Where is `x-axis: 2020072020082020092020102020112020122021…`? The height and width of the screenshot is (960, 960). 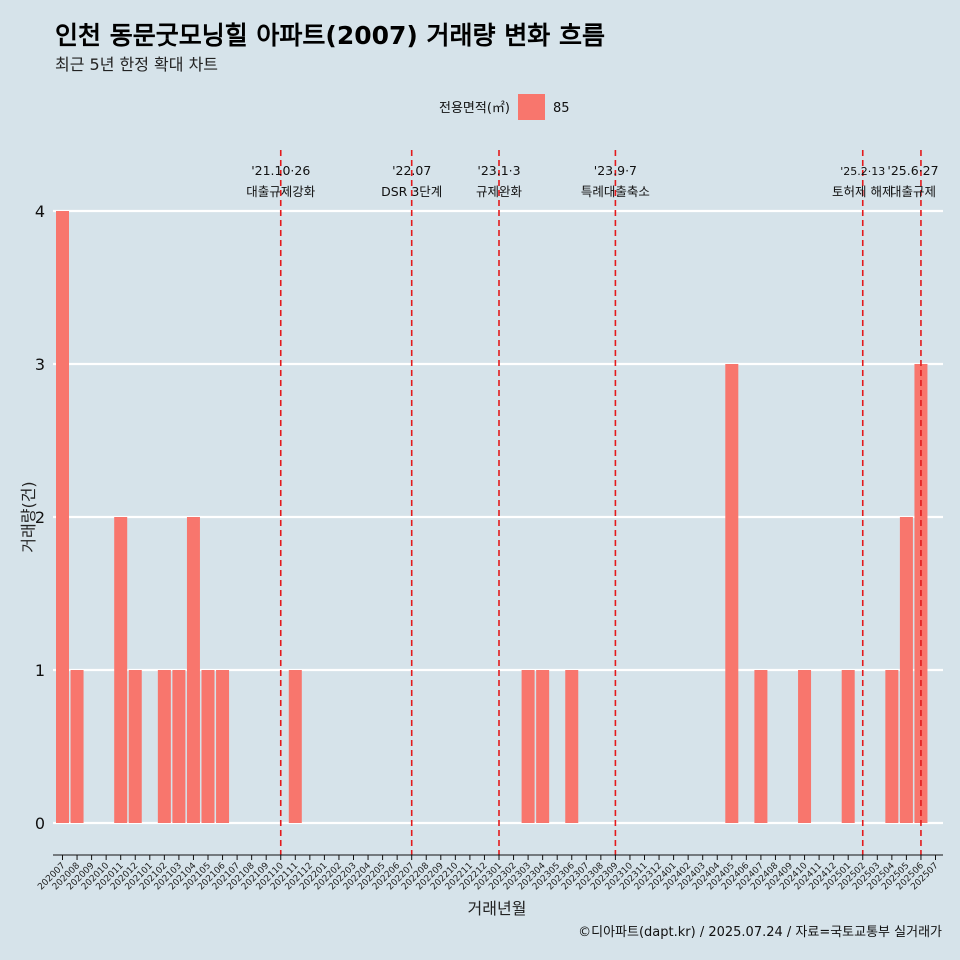 x-axis: 2020072020082020092020102020112020122021… is located at coordinates (489, 873).